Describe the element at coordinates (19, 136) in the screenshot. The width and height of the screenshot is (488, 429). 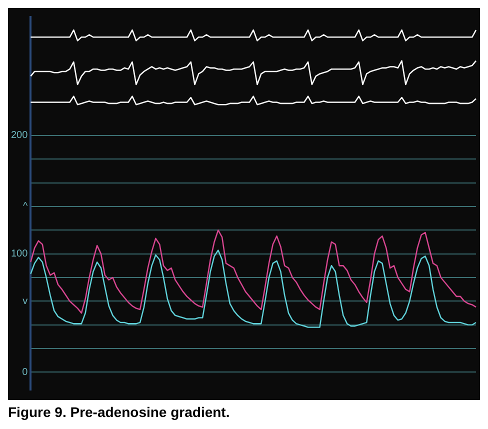
I see `y-tick-label: 200` at that location.